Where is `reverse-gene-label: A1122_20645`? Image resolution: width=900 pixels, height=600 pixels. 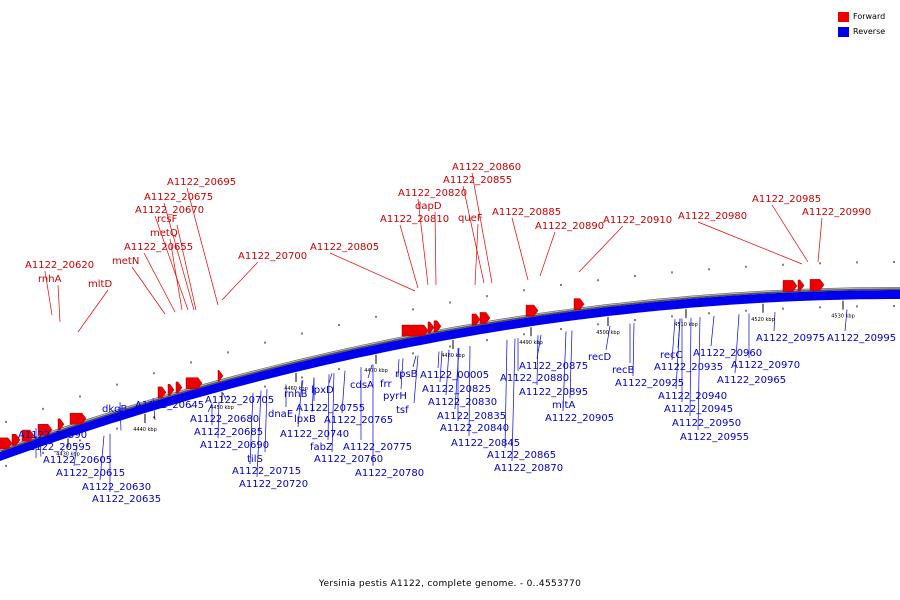 reverse-gene-label: A1122_20645 is located at coordinates (169, 405).